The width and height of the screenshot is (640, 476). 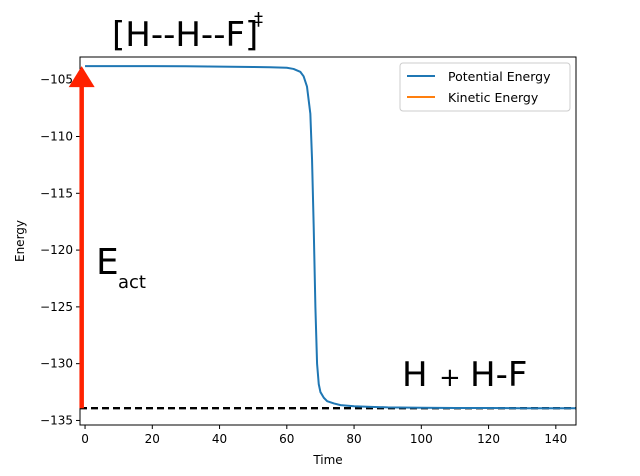 I want to click on x-tick-label: 120, so click(x=488, y=439).